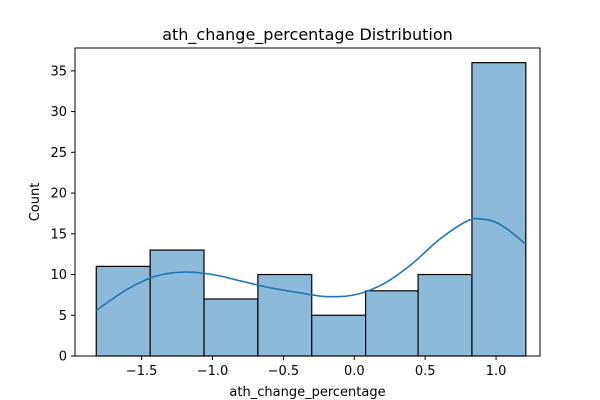 The height and width of the screenshot is (400, 600). What do you see at coordinates (58, 275) in the screenshot?
I see `y-tick-label: 10` at bounding box center [58, 275].